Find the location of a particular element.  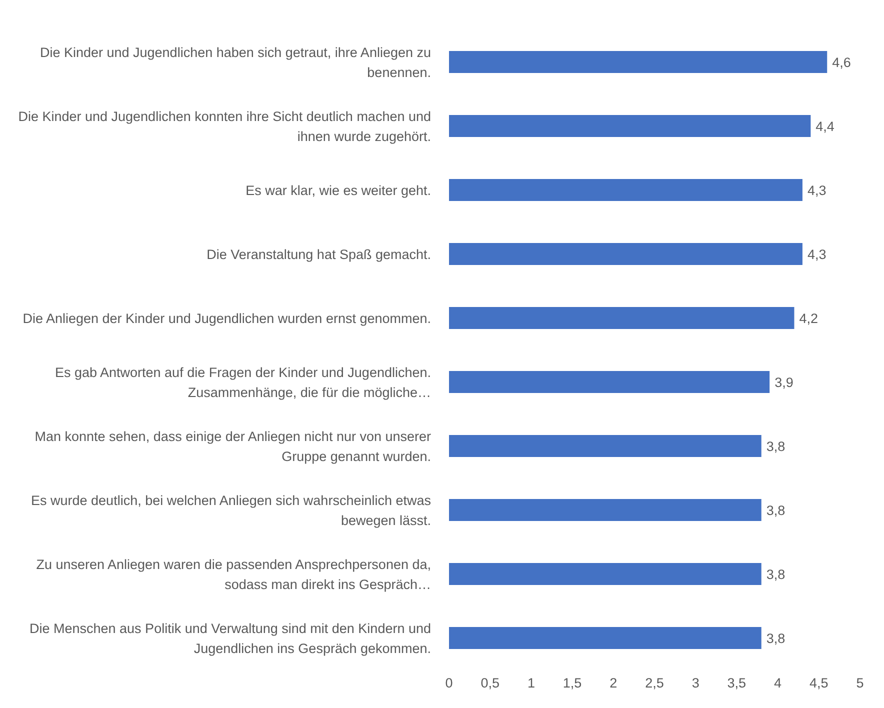

y-tick-label: Man konnte sehen, dass einige der Anliegen nicht nur von unserer Gruppe genannt wurden. is located at coordinates (233, 446).